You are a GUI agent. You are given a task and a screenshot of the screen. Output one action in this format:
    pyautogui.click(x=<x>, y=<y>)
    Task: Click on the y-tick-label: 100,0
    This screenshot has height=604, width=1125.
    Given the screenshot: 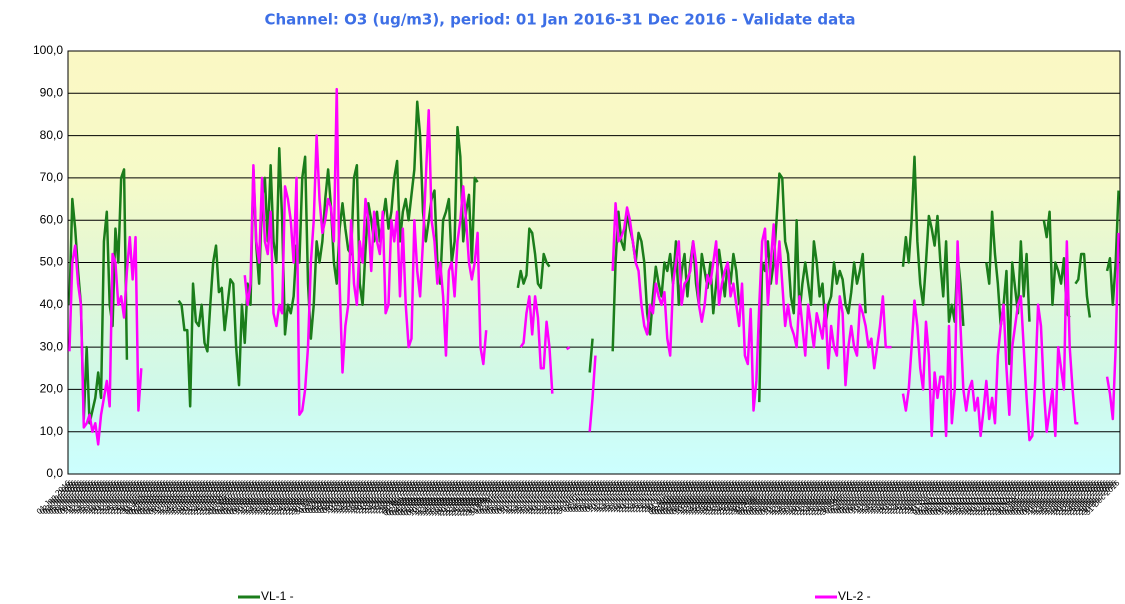 What is the action you would take?
    pyautogui.click(x=48, y=50)
    